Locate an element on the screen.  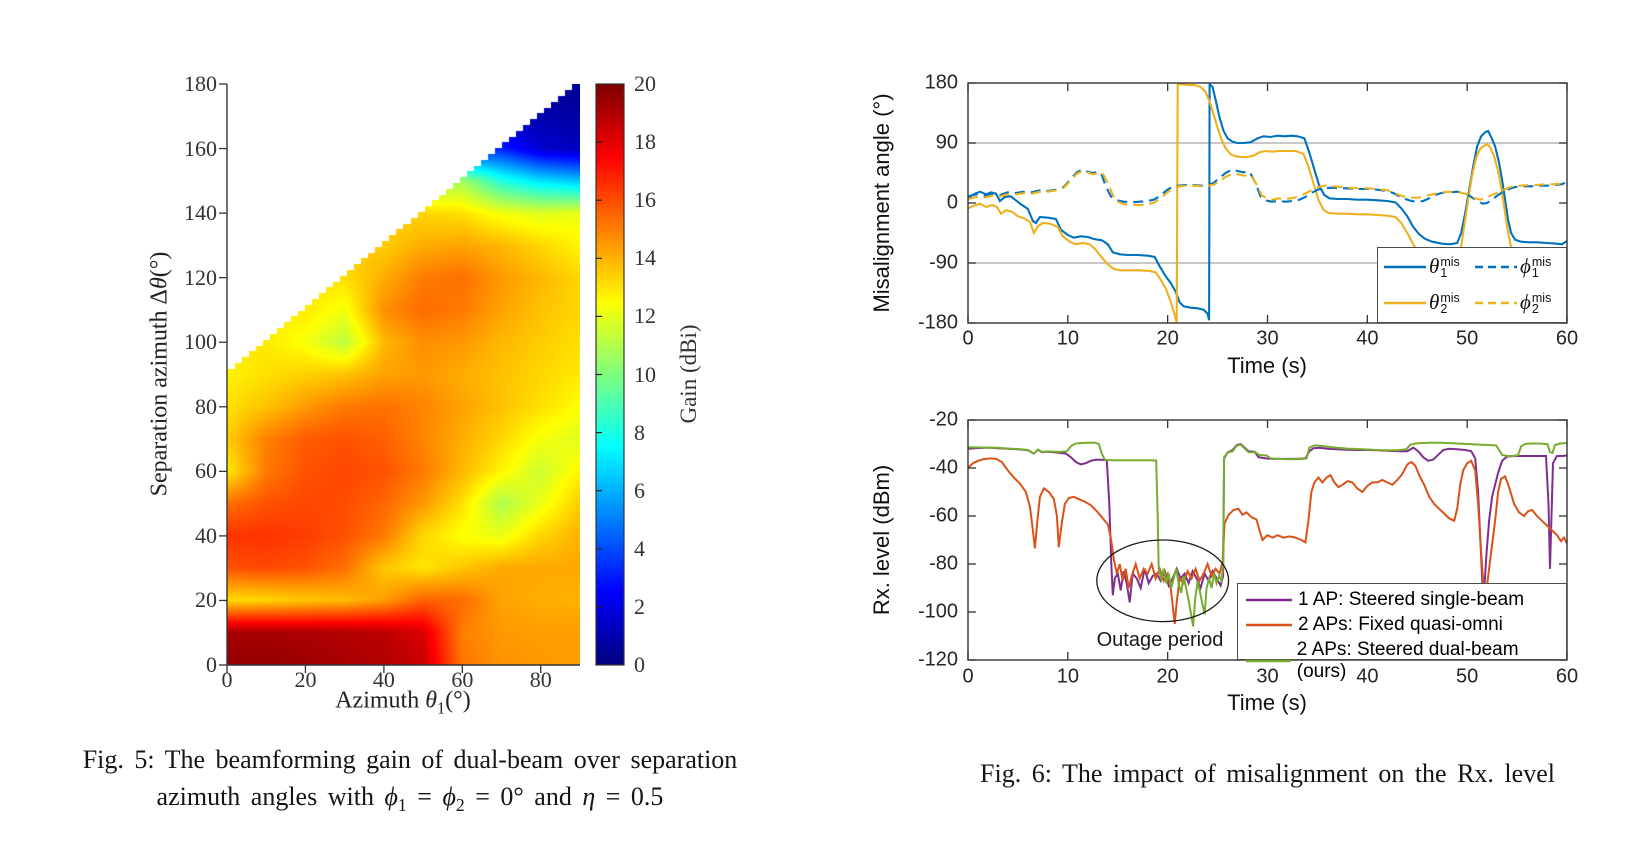
legend-entry-θ1: θ mis 1 is located at coordinates (1422, 266).